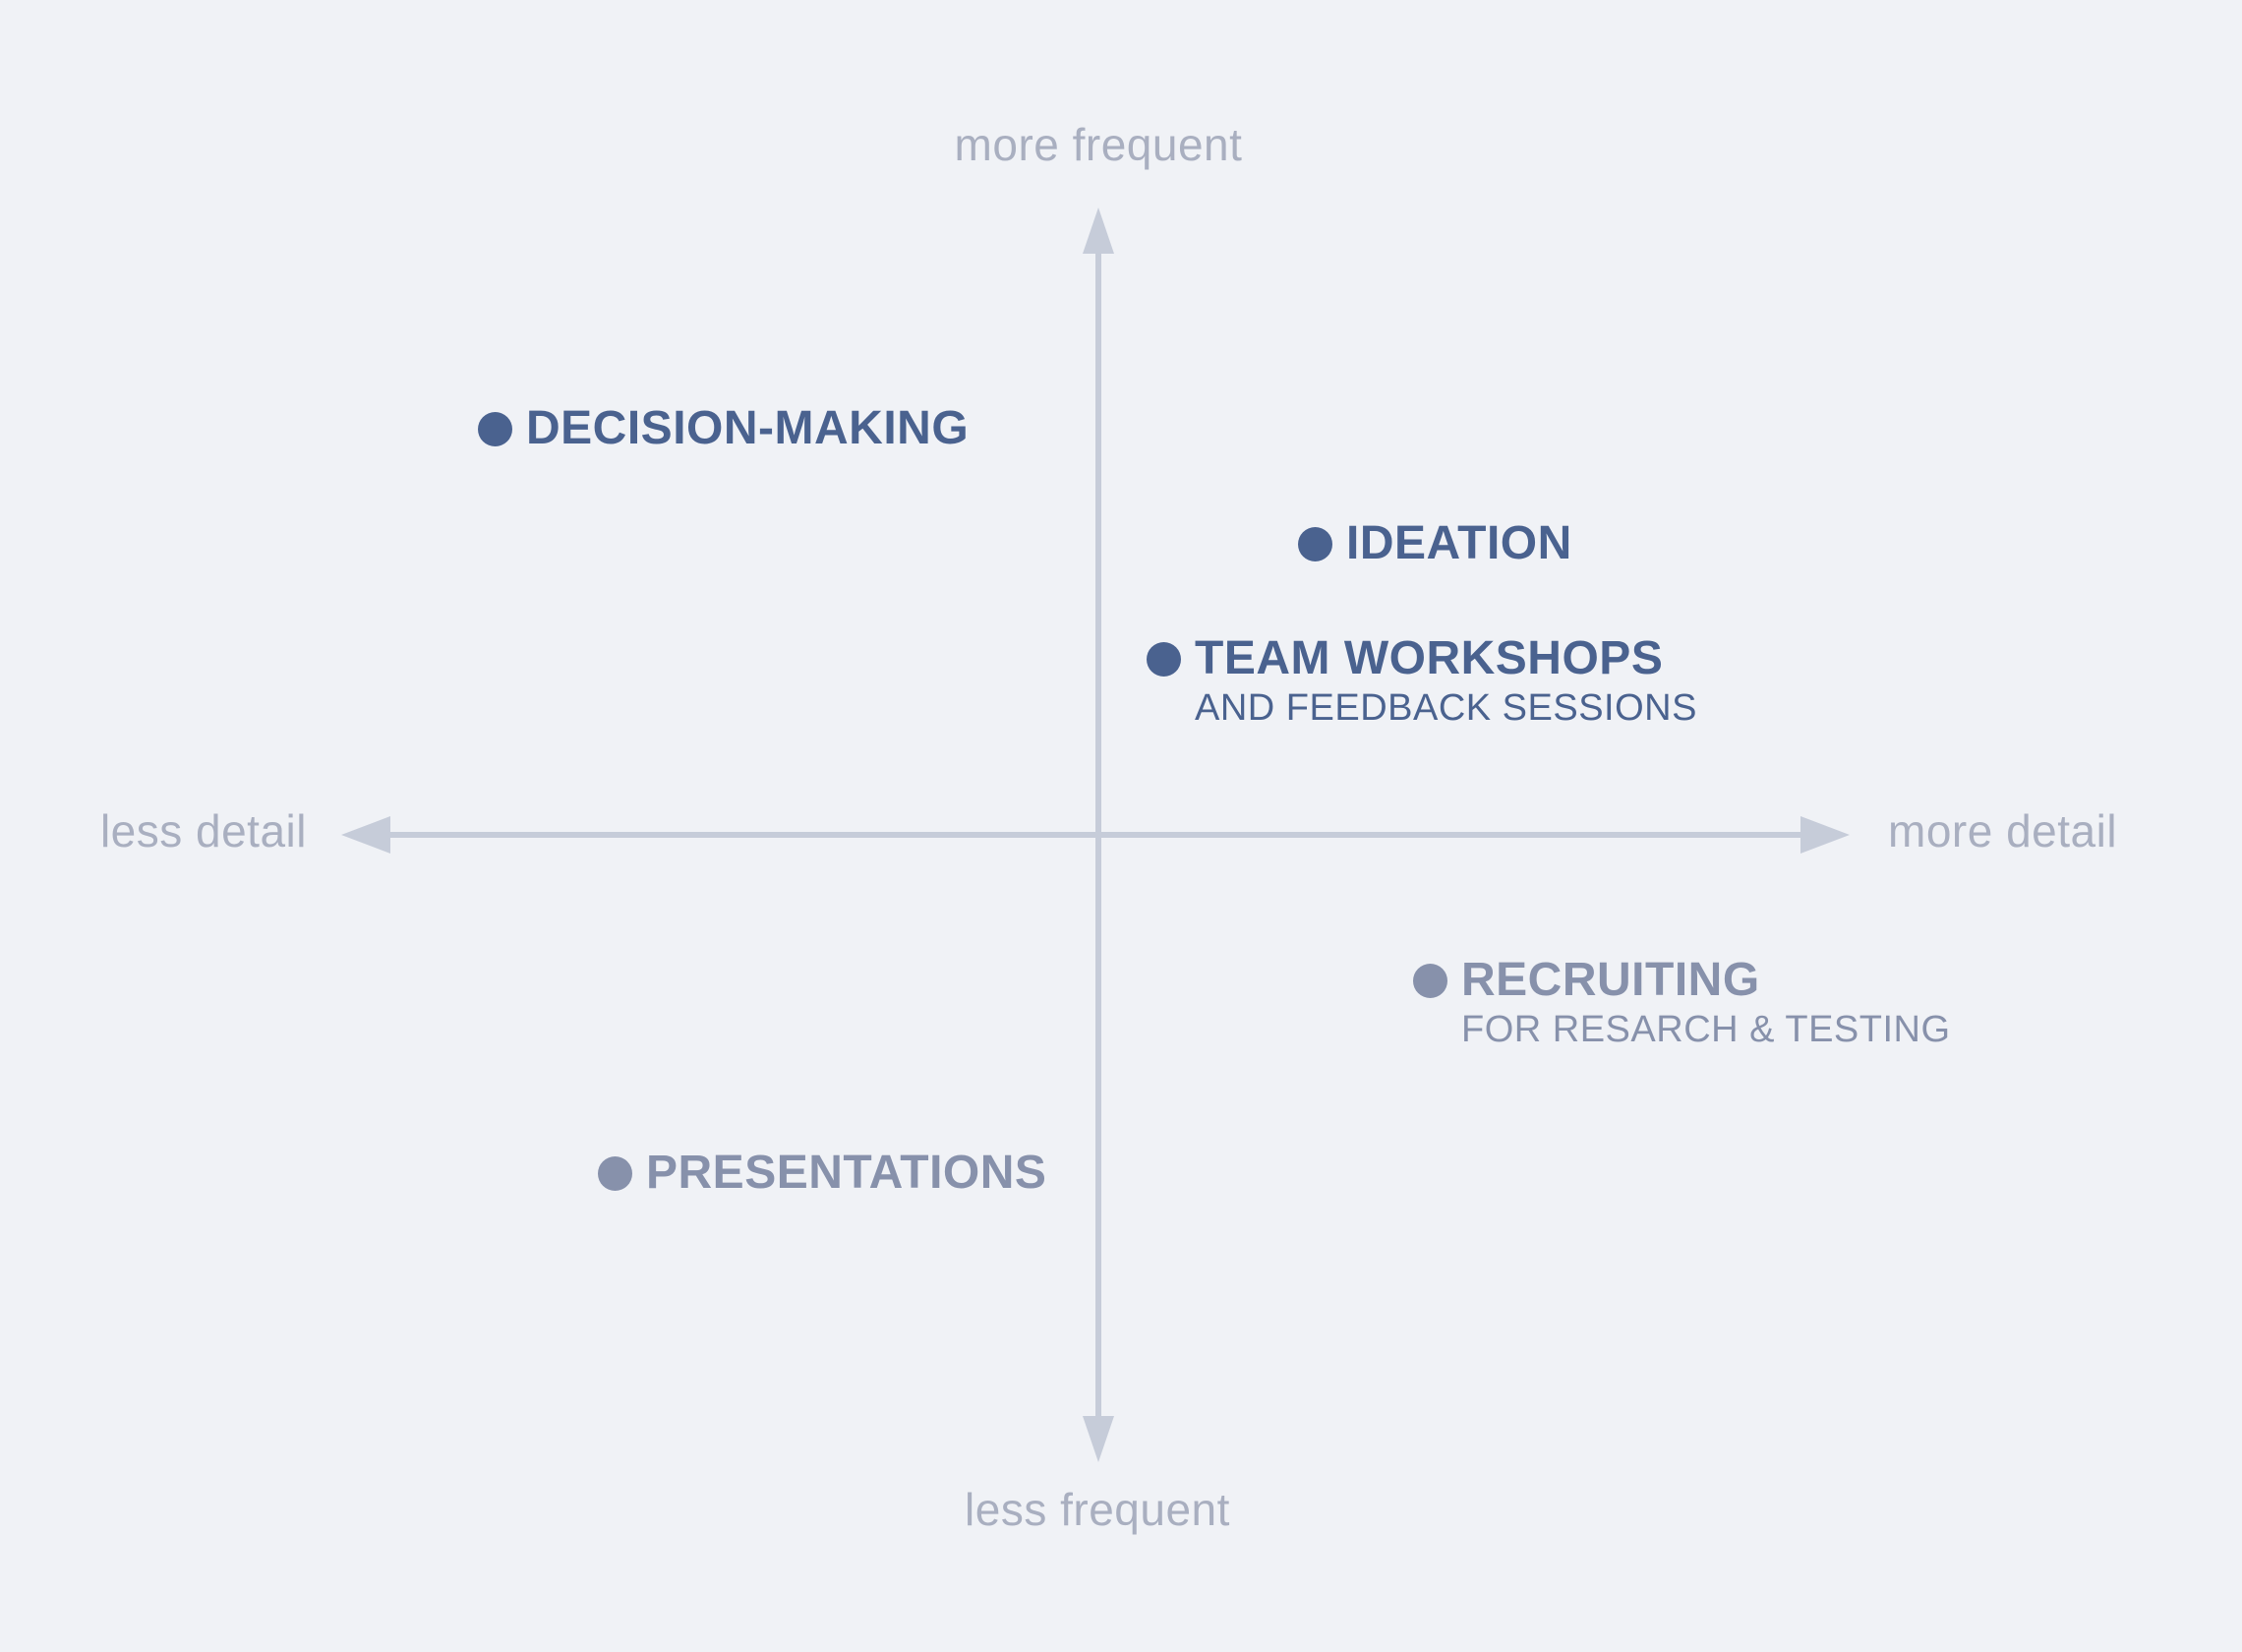  What do you see at coordinates (1098, 144) in the screenshot?
I see `axis-label-more-frequent: more frequent` at bounding box center [1098, 144].